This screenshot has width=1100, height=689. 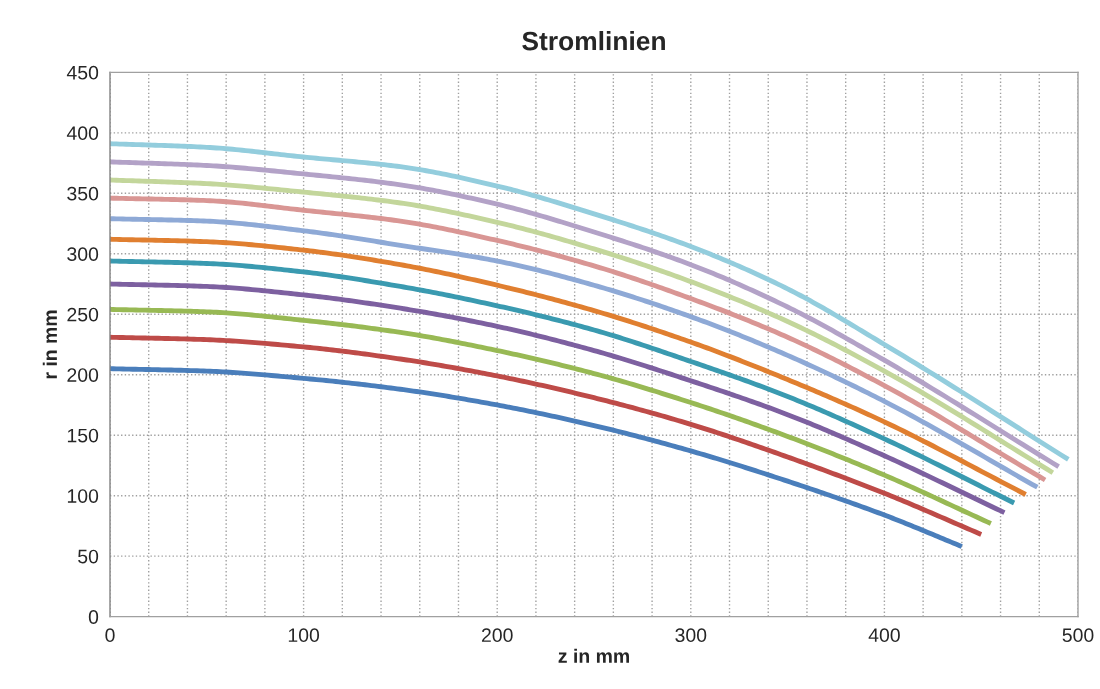 What do you see at coordinates (82, 72) in the screenshot?
I see `y-tick-label: 450` at bounding box center [82, 72].